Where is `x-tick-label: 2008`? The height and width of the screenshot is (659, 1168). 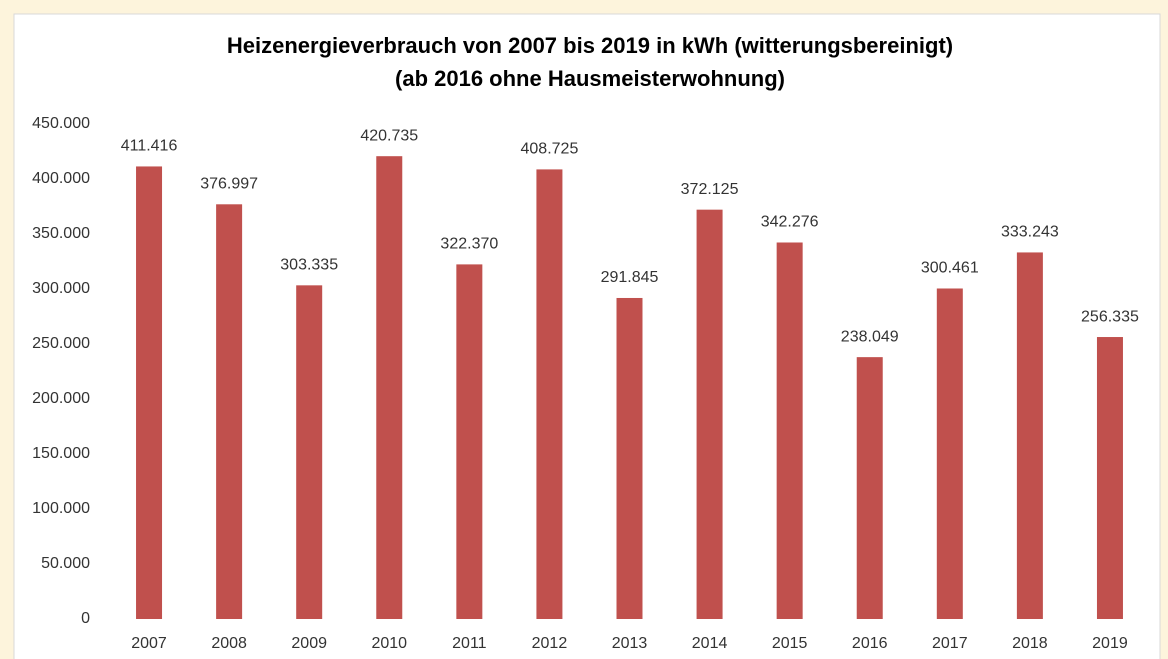 x-tick-label: 2008 is located at coordinates (229, 643).